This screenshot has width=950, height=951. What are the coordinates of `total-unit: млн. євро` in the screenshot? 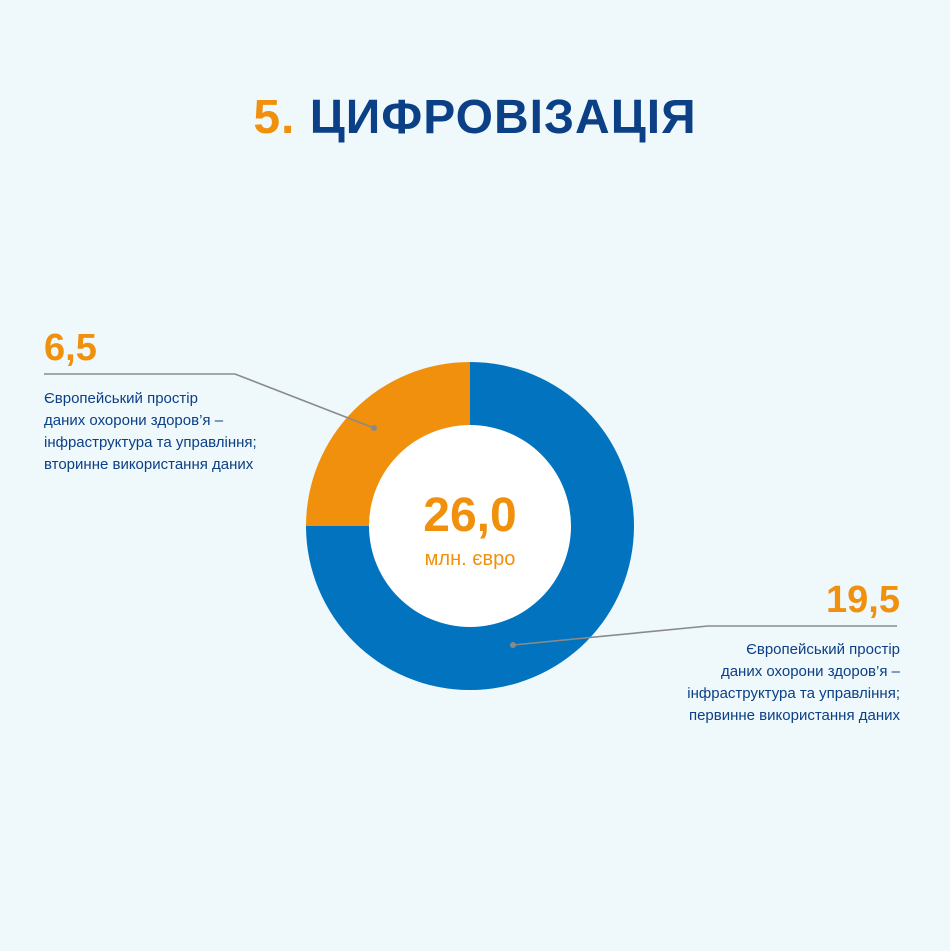 It's located at (470, 559).